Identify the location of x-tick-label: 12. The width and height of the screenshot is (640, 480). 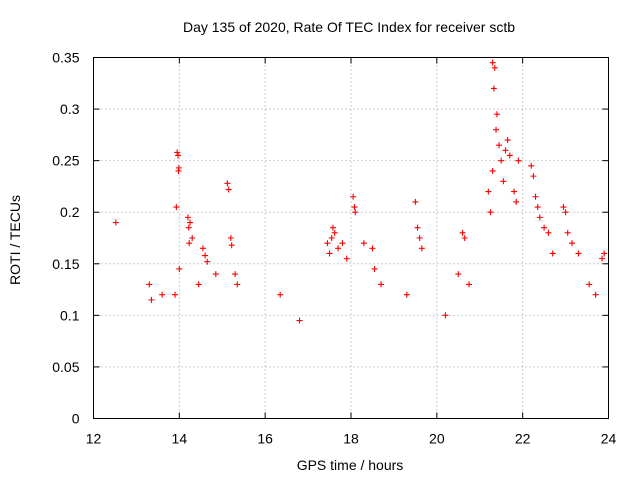
(94, 439).